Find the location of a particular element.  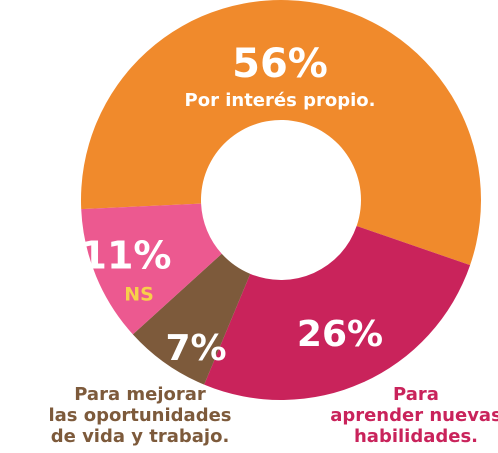

value-label: 11% is located at coordinates (126, 256).